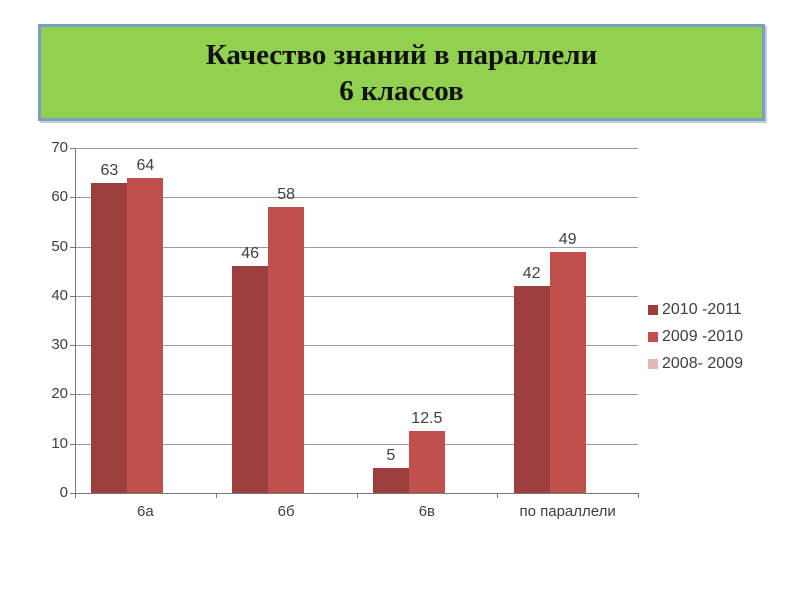 The width and height of the screenshot is (800, 600). I want to click on bar-2010-2011-6а, so click(109, 337).